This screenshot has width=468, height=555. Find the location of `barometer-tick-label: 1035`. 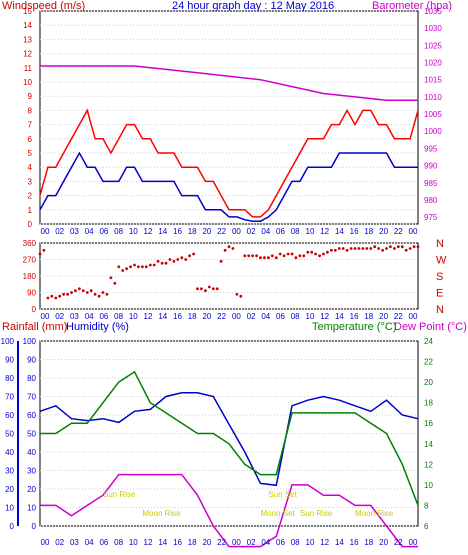

barometer-tick-label: 1035 is located at coordinates (433, 11).